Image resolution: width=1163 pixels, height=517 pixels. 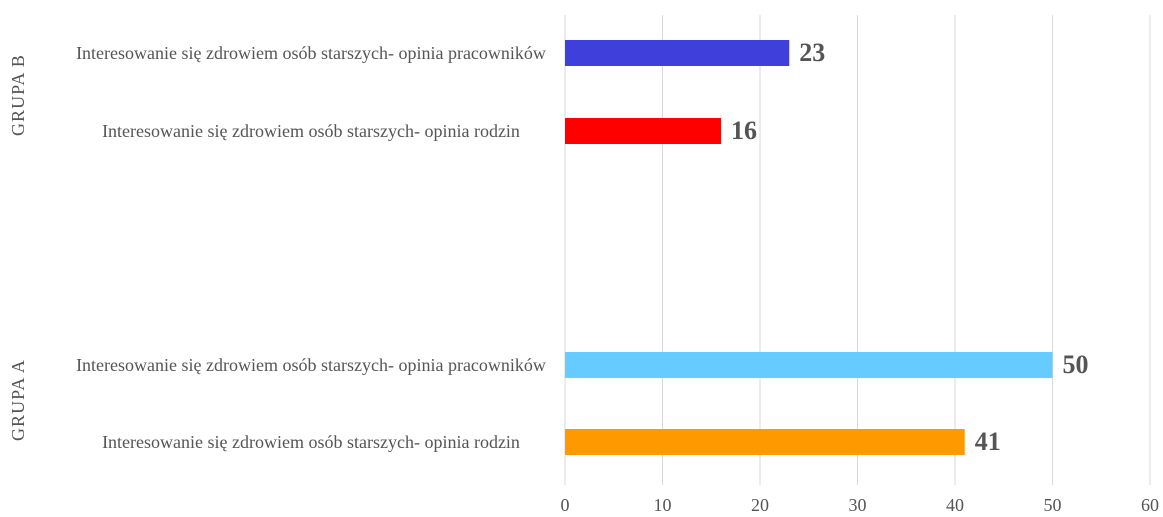 What do you see at coordinates (760, 505) in the screenshot?
I see `x-tick-label: 20` at bounding box center [760, 505].